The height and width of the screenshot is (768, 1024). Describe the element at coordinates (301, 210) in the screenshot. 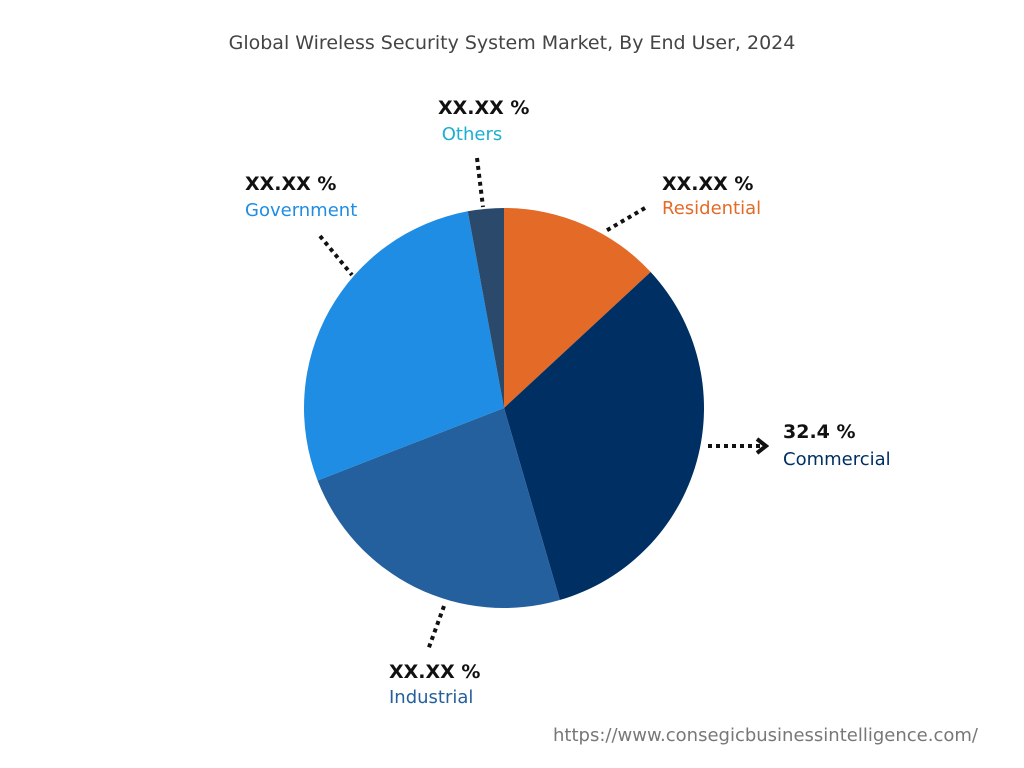

I see `name-government: Government` at that location.